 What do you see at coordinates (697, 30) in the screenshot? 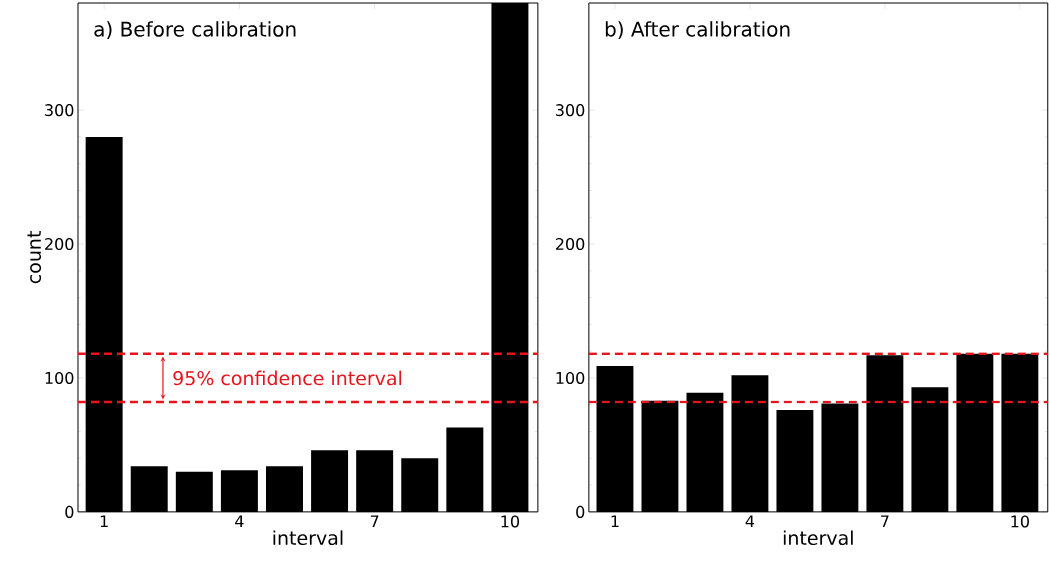
I see `text: b) After calibration` at bounding box center [697, 30].